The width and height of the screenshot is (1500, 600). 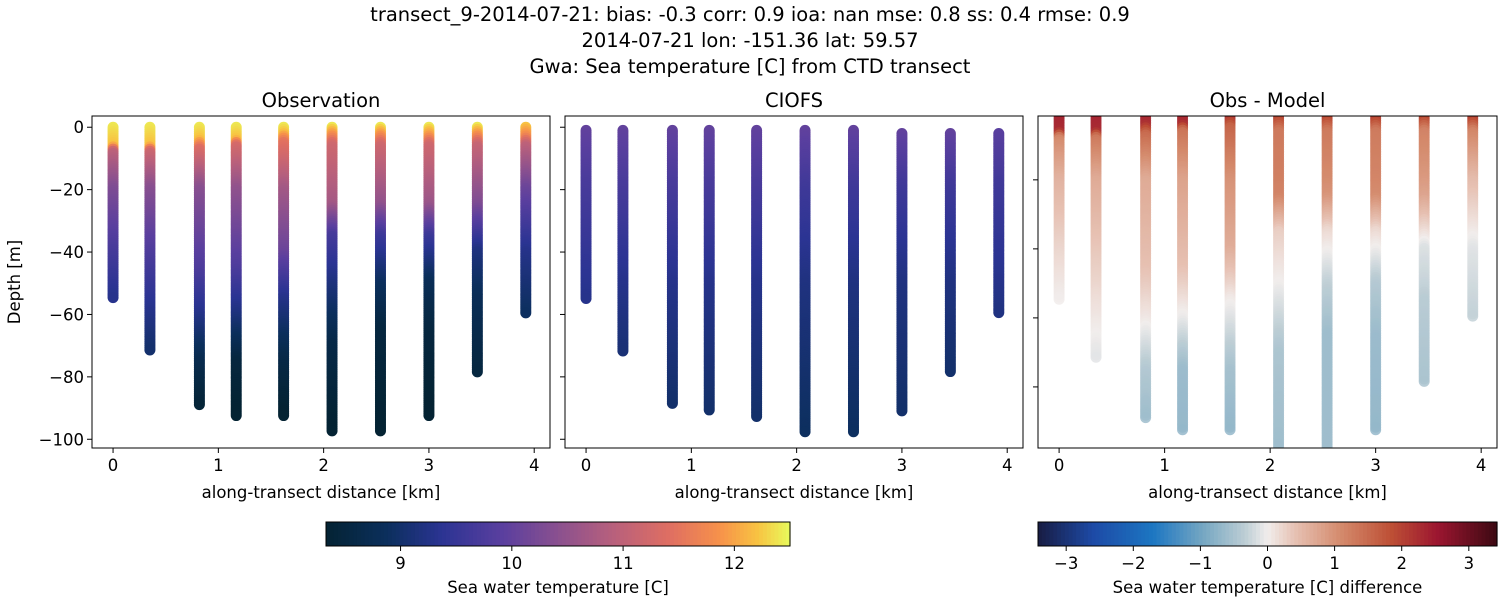 What do you see at coordinates (511, 563) in the screenshot?
I see `colorbar-tick-label: 10` at bounding box center [511, 563].